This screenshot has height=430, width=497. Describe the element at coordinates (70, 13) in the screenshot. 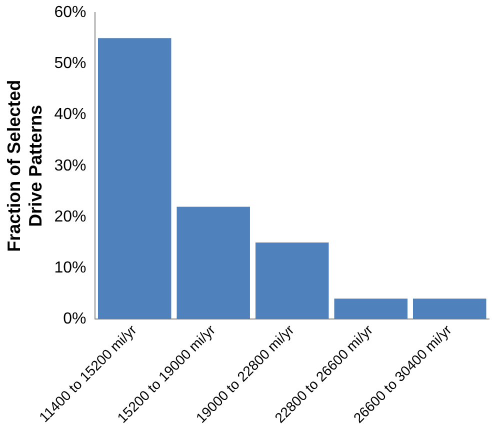

I see `y-tick-label: 60%` at that location.